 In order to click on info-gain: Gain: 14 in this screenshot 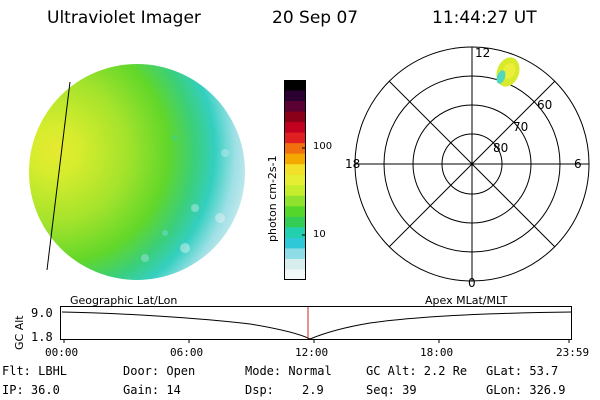, I will do `click(152, 390)`.